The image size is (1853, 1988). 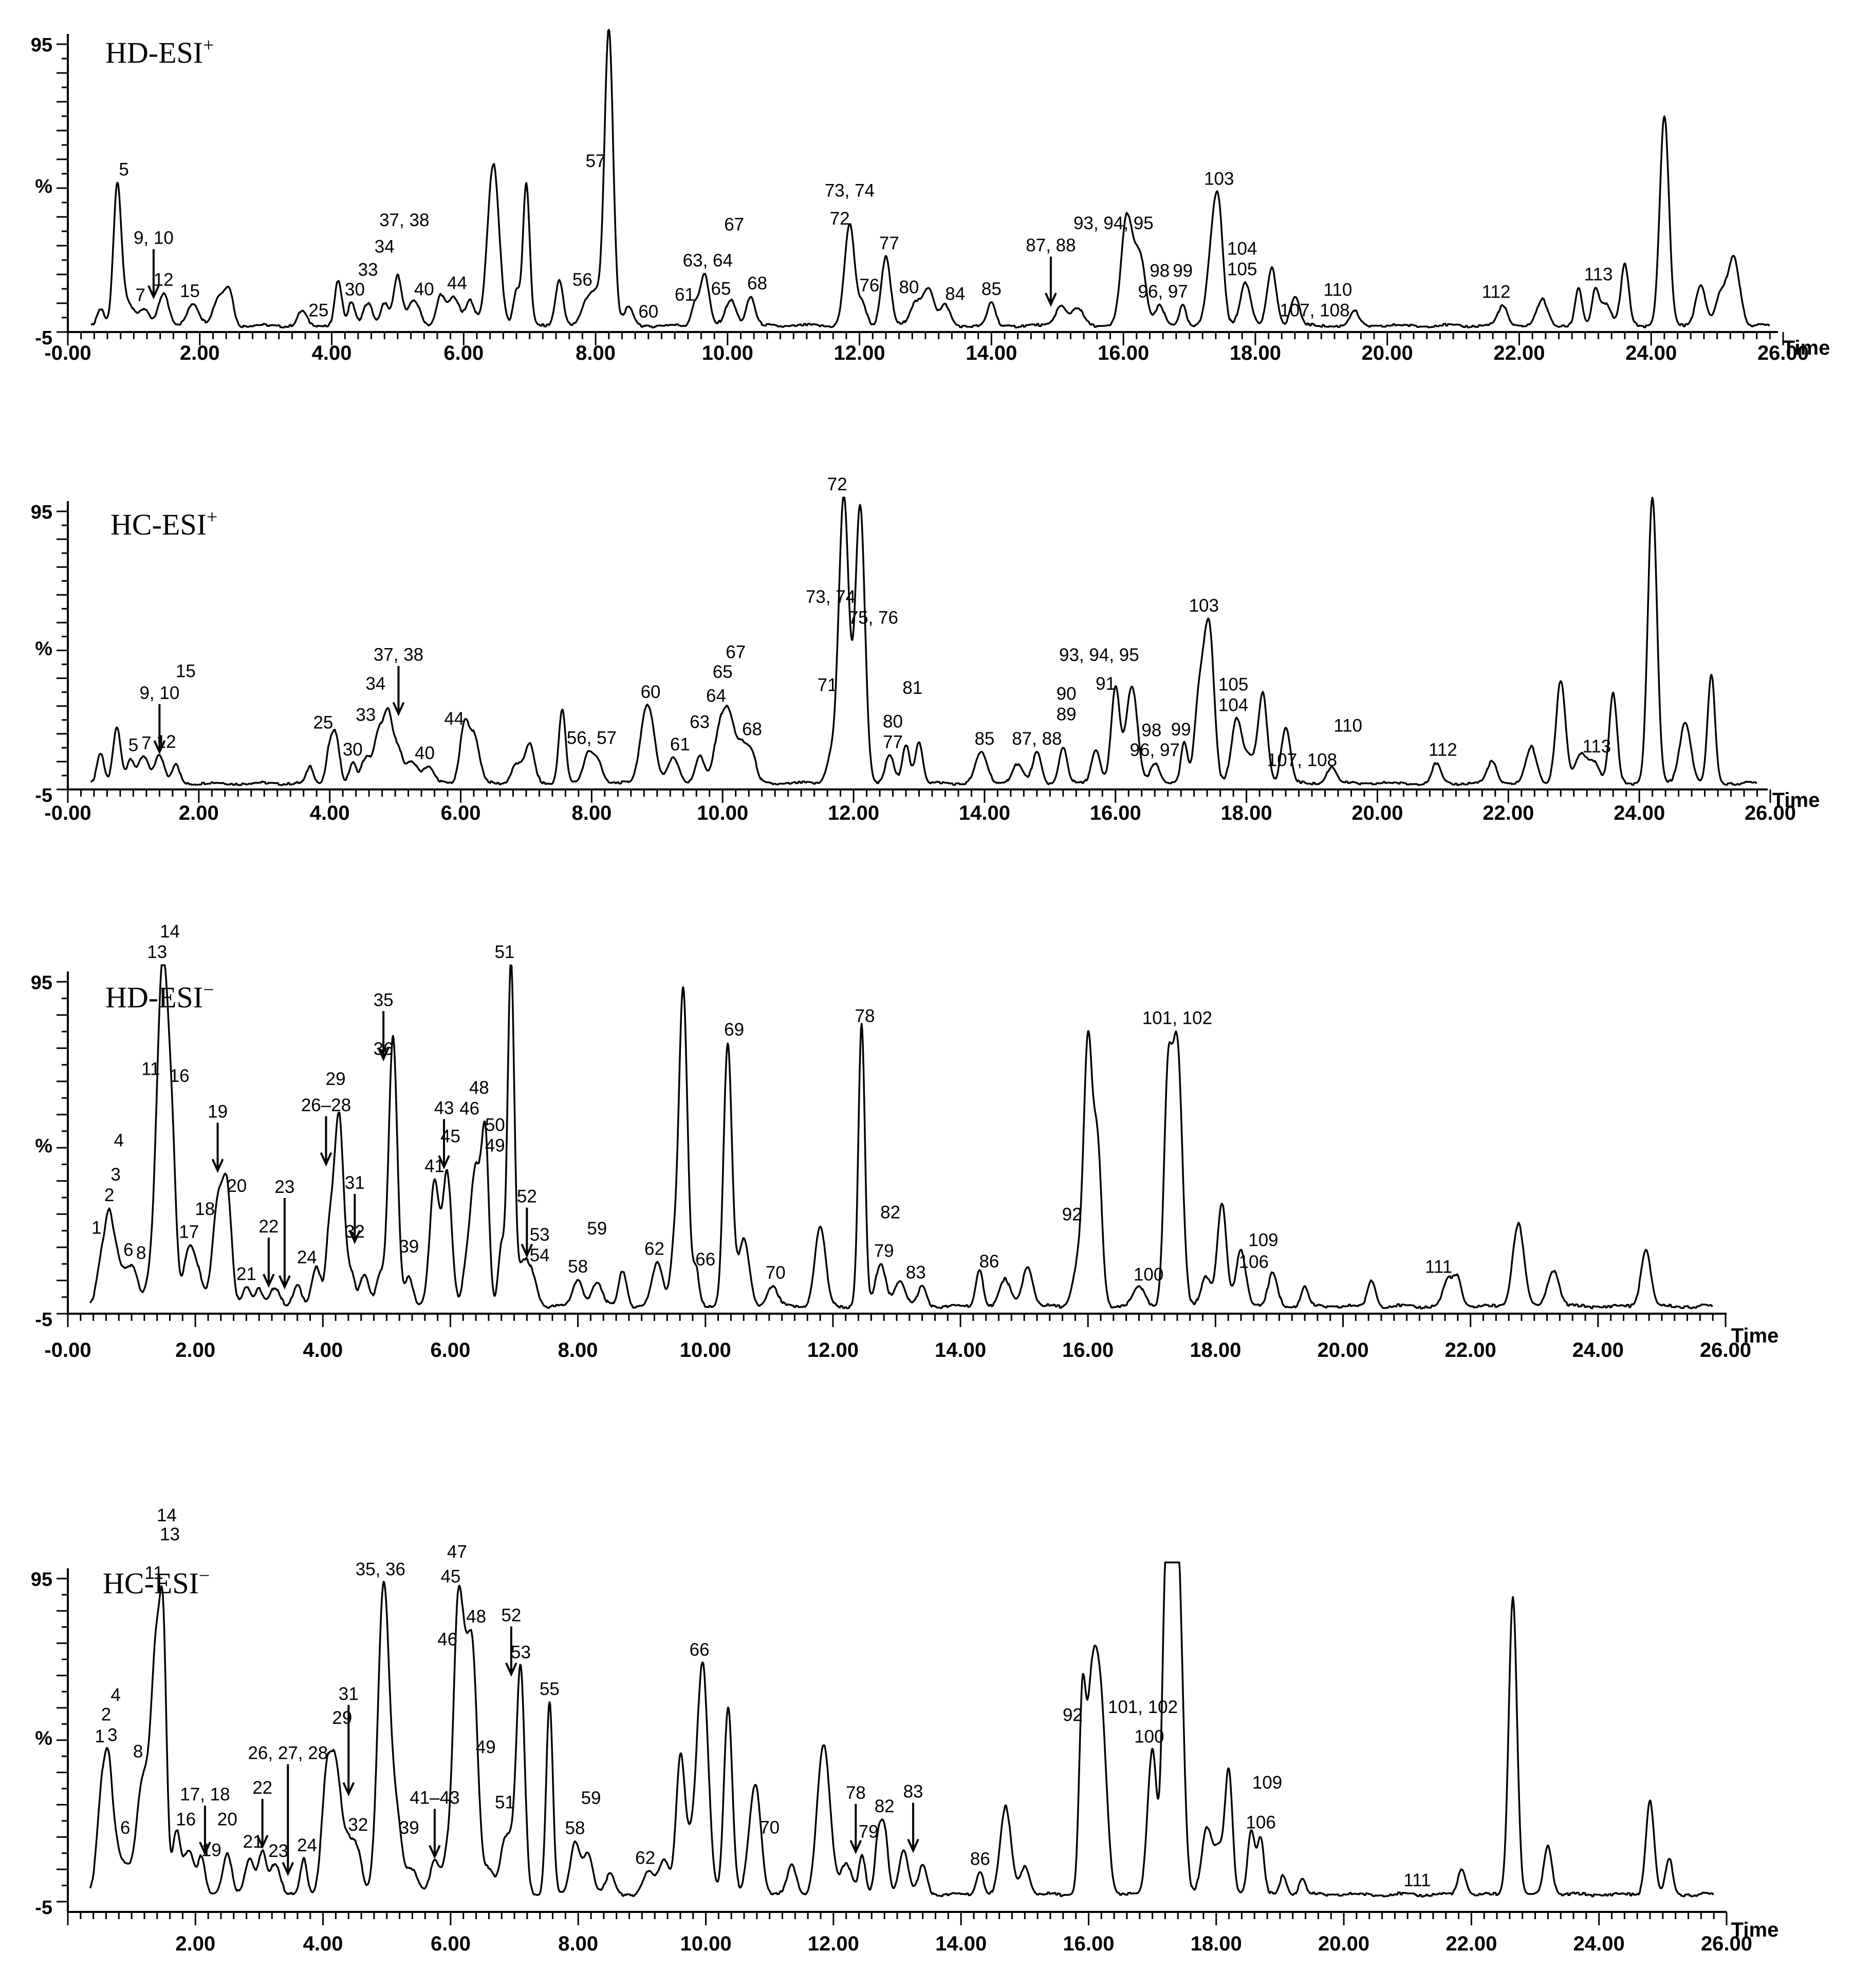 I want to click on peak-label: 4, so click(x=115, y=1695).